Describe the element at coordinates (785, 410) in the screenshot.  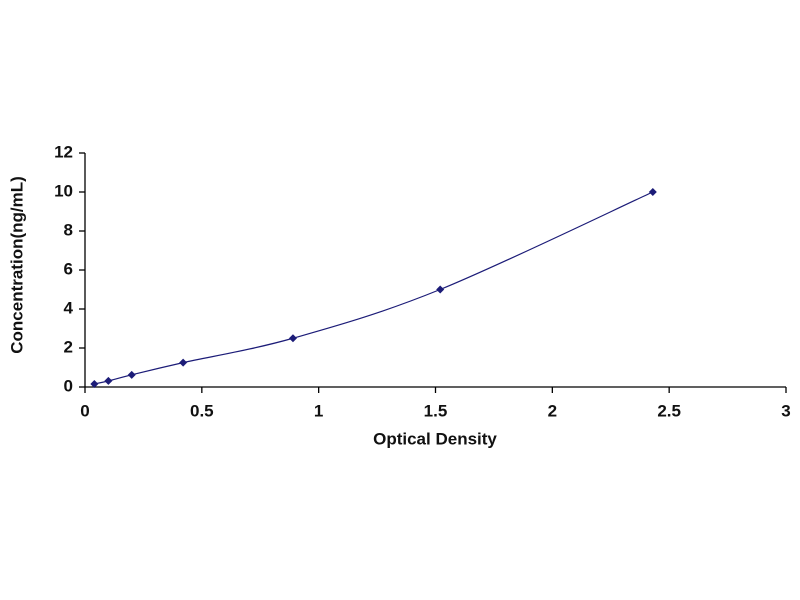
I see `x-tick-label: 3` at that location.